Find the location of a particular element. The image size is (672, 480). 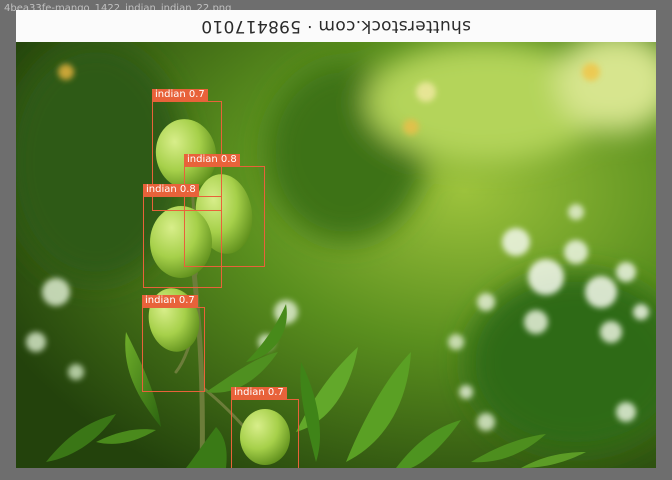

watermark-banner: shutterstock.com · 598417010 is located at coordinates (336, 26).